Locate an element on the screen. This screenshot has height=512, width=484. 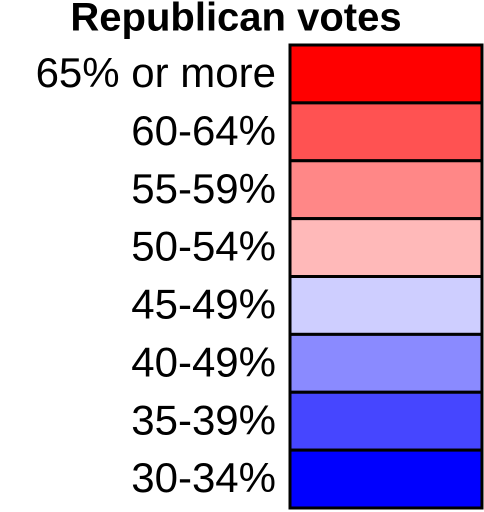
legend-label: 45-49% is located at coordinates (203, 304).